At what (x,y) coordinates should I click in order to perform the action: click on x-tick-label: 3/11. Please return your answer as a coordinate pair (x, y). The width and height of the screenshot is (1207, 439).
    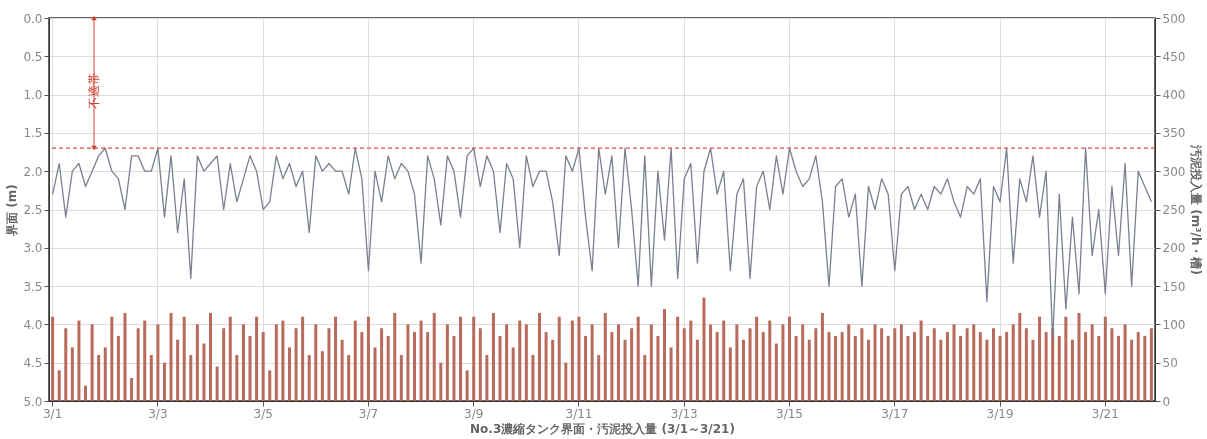
    Looking at the image, I should click on (579, 413).